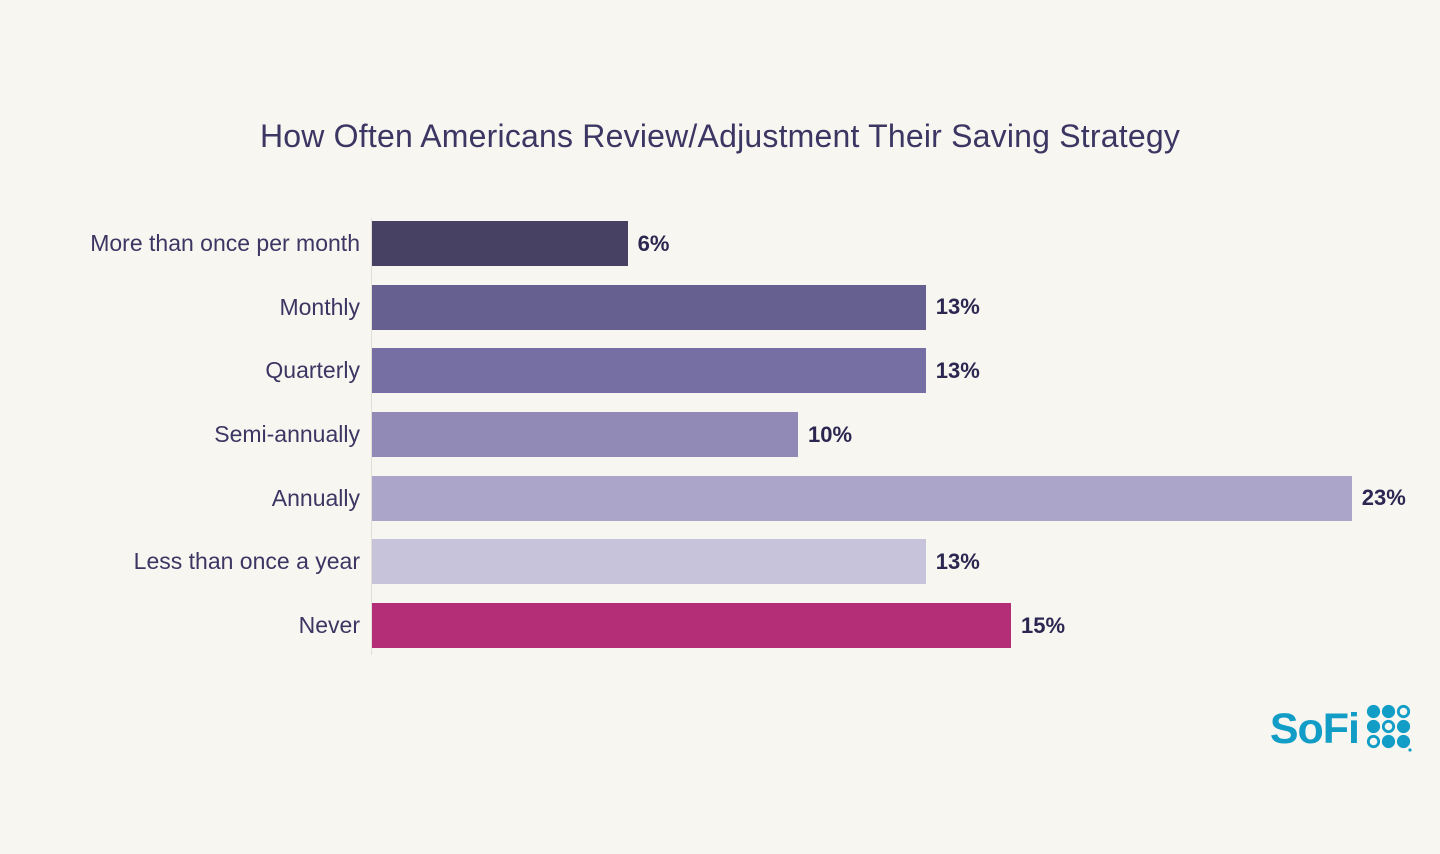 The width and height of the screenshot is (1440, 854). I want to click on bar-row: More than once per month 6%, so click(705, 243).